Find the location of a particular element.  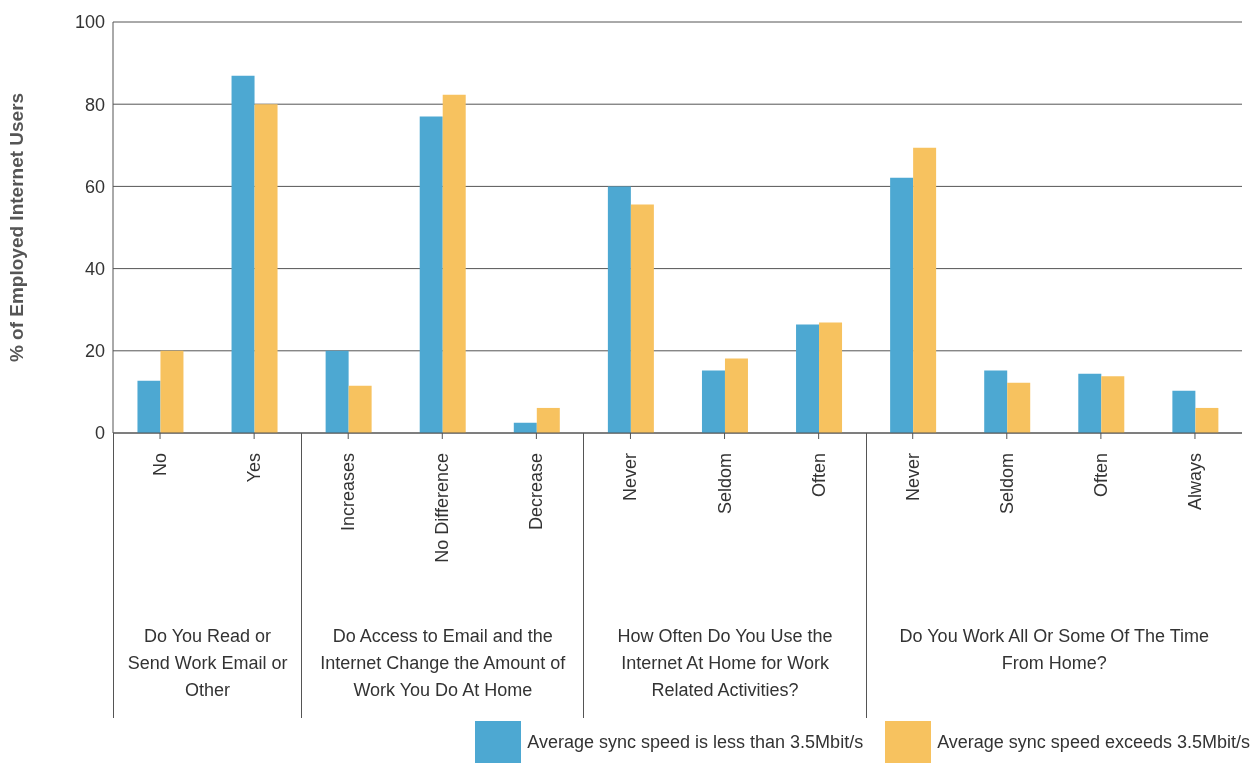

x-tick-label: Increases is located at coordinates (348, 492).